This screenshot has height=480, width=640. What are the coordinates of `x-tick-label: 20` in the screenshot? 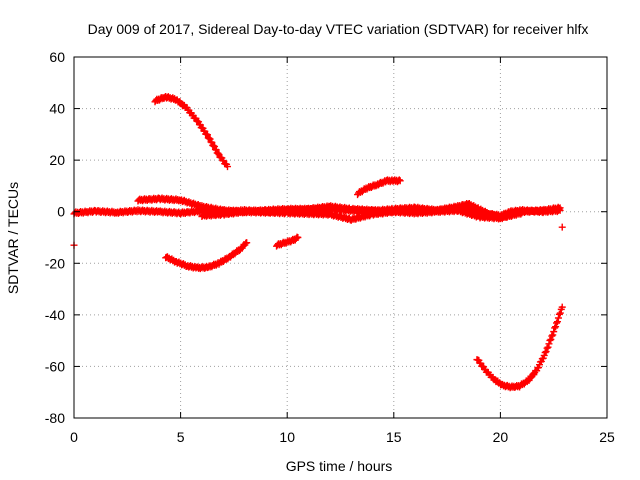 It's located at (501, 437).